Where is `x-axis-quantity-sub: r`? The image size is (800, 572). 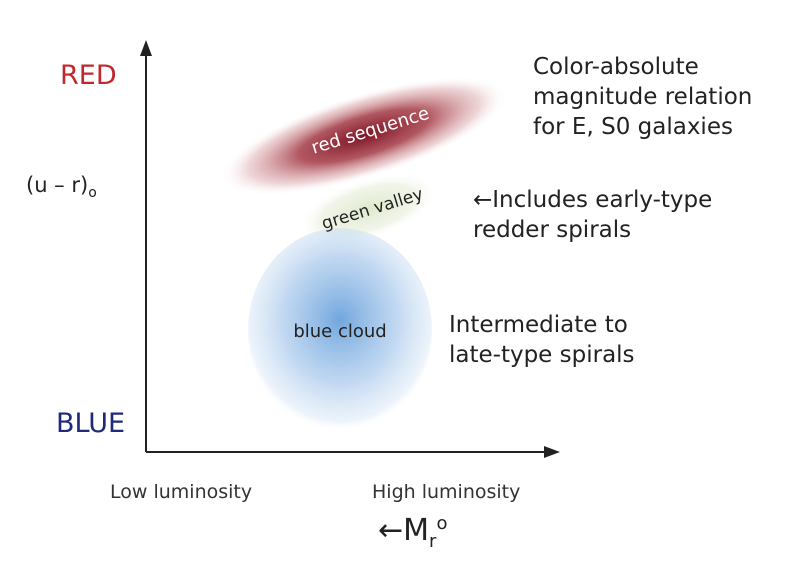 x-axis-quantity-sub: r is located at coordinates (433, 541).